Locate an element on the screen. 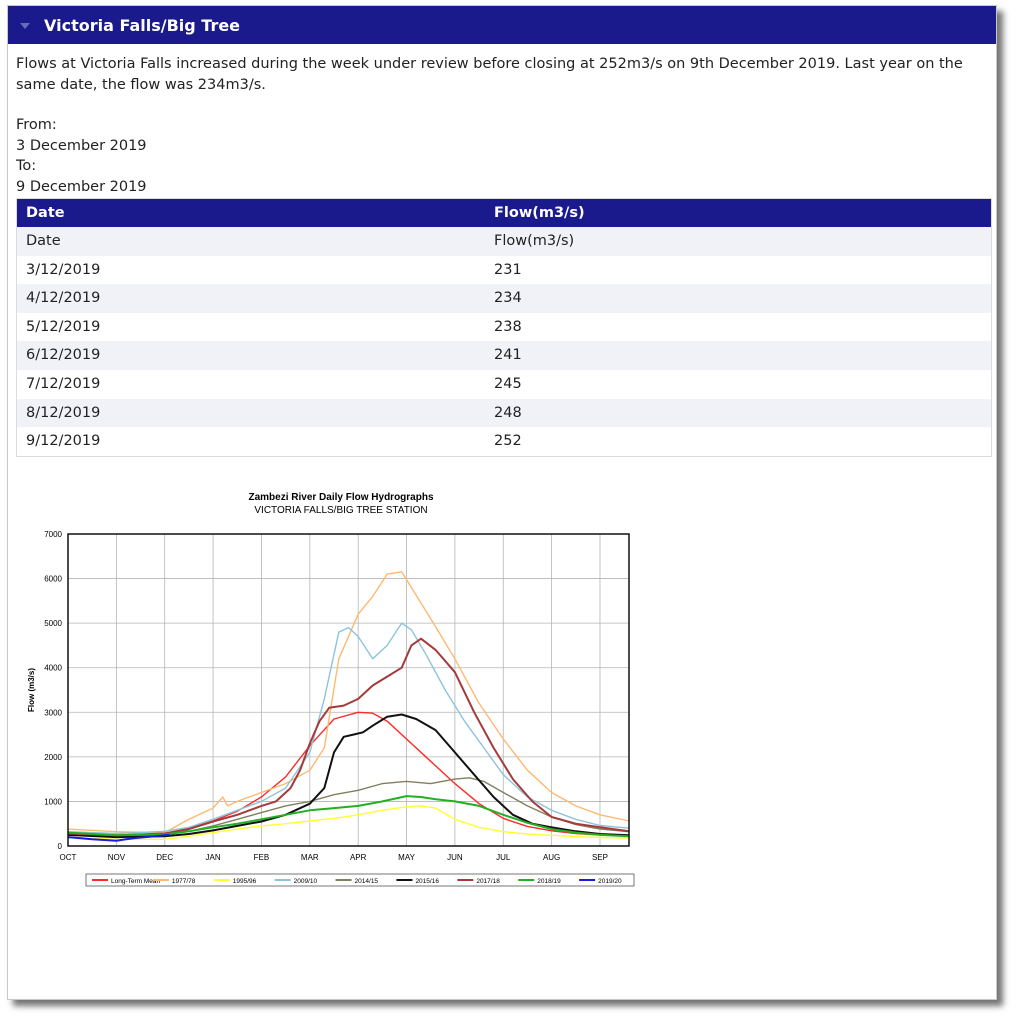 The height and width of the screenshot is (1024, 1019). caret-down-icon is located at coordinates (25, 26).